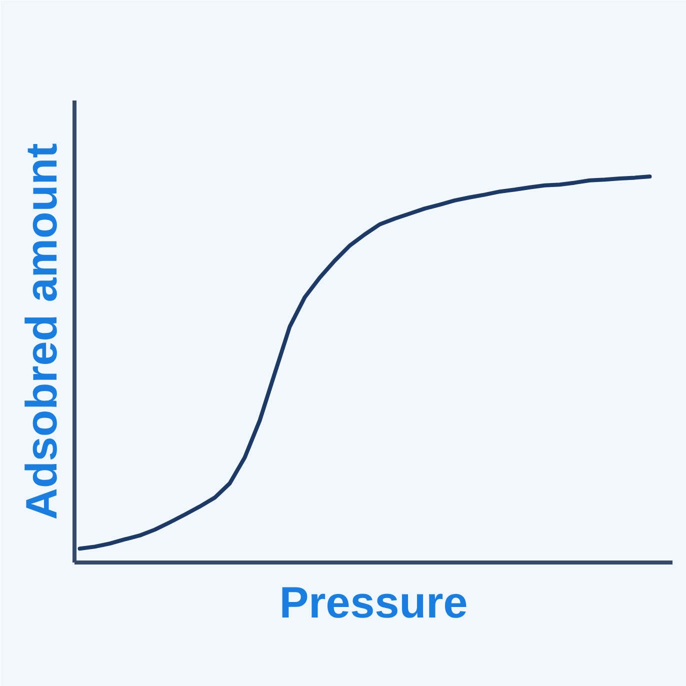 This screenshot has height=686, width=686. Describe the element at coordinates (373, 603) in the screenshot. I see `x-axis-title: Pressure` at that location.